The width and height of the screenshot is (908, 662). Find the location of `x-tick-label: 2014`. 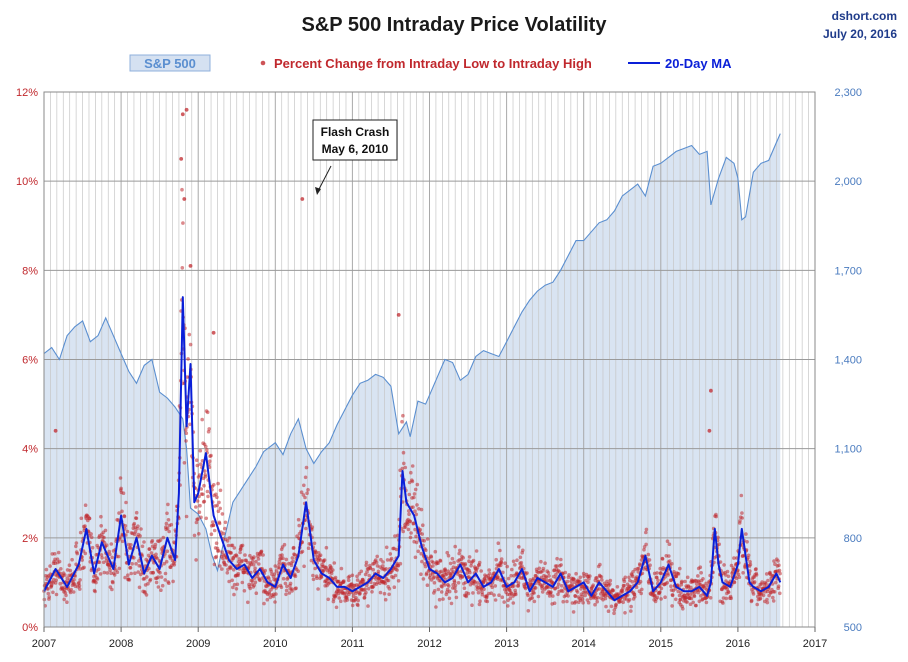

x-tick-label: 2014 is located at coordinates (583, 644).